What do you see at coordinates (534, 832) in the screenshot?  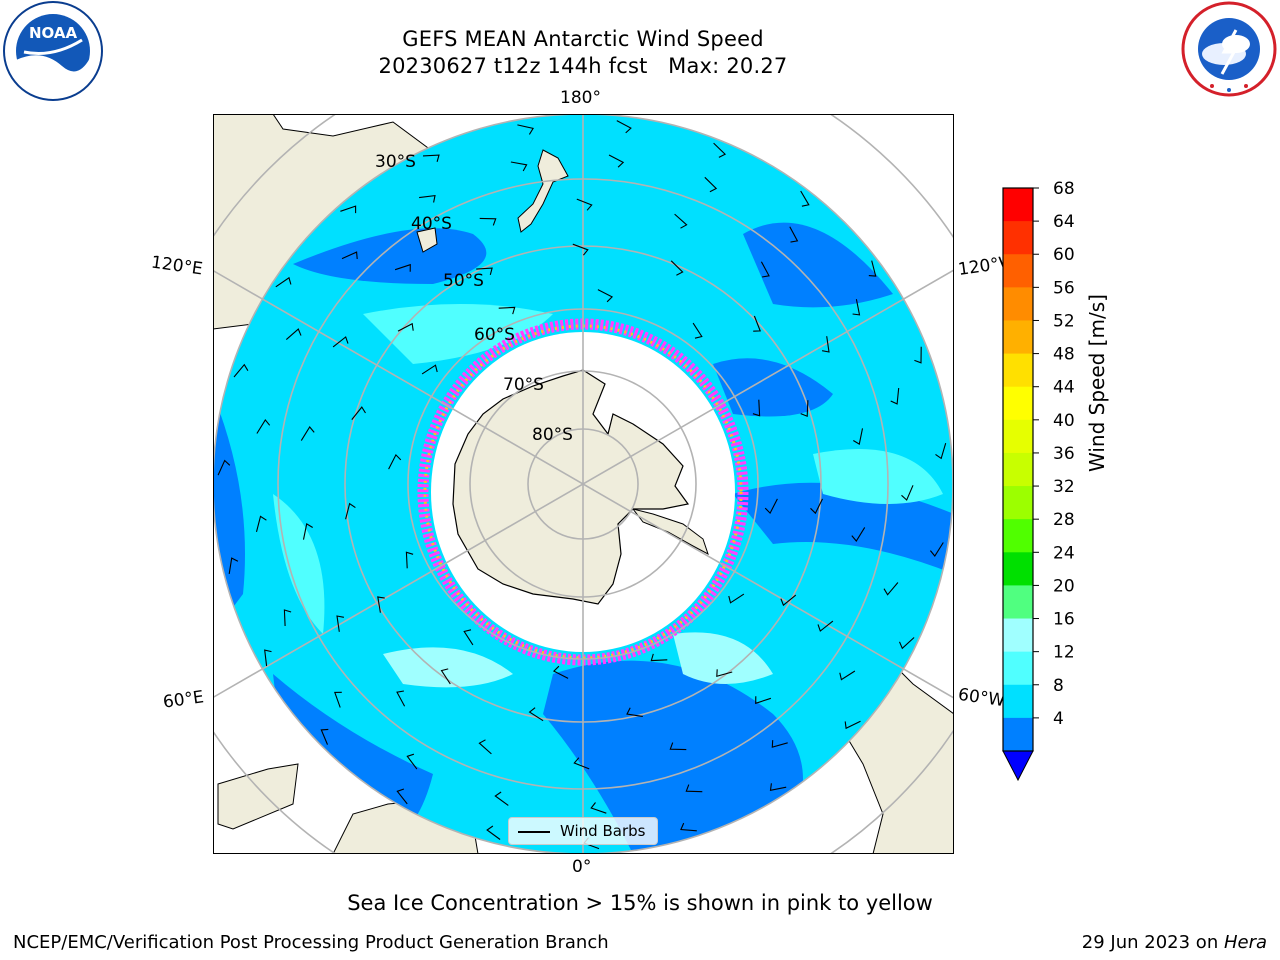 I see `legend-line-swatch` at bounding box center [534, 832].